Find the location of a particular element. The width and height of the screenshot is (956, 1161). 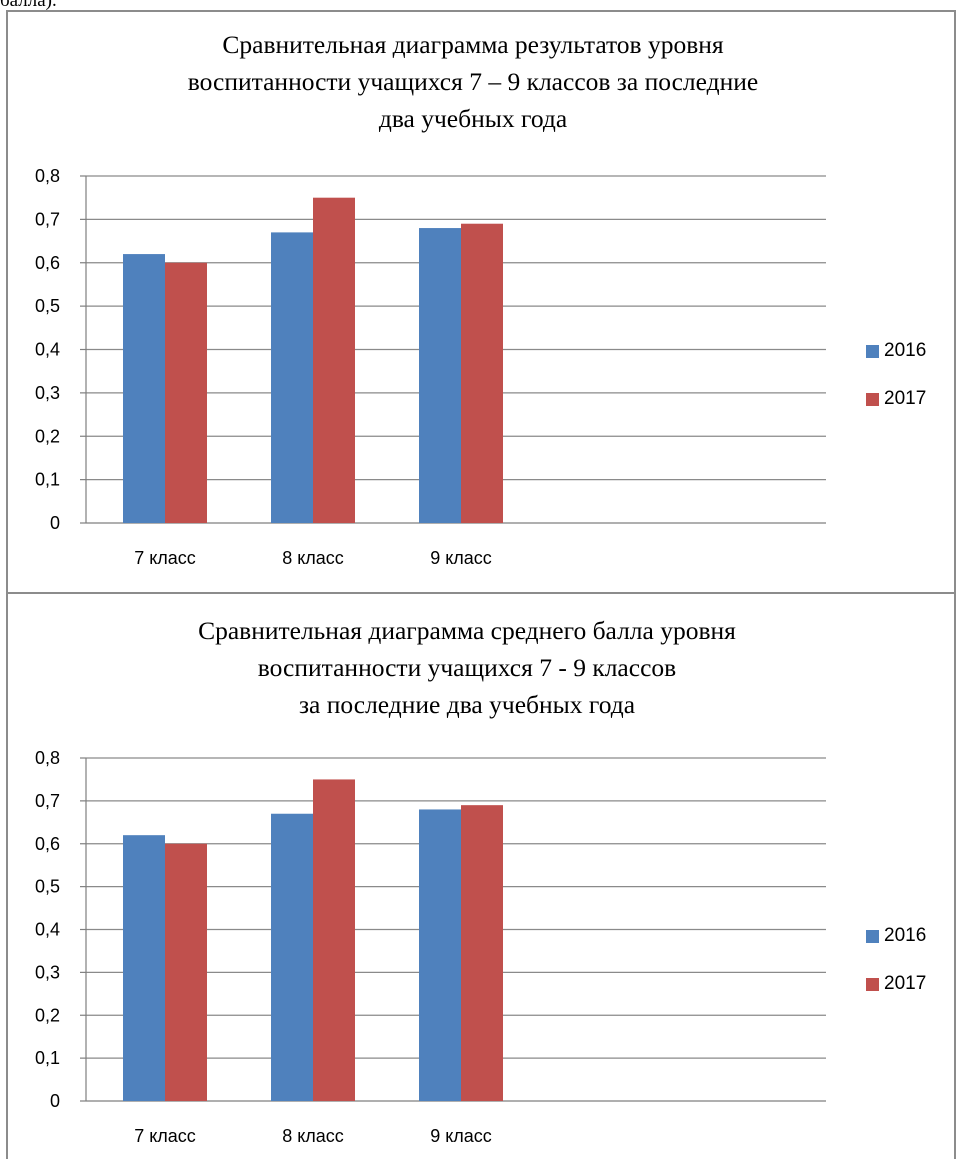

chart-2-x-category-label: 7 класс is located at coordinates (165, 1136).